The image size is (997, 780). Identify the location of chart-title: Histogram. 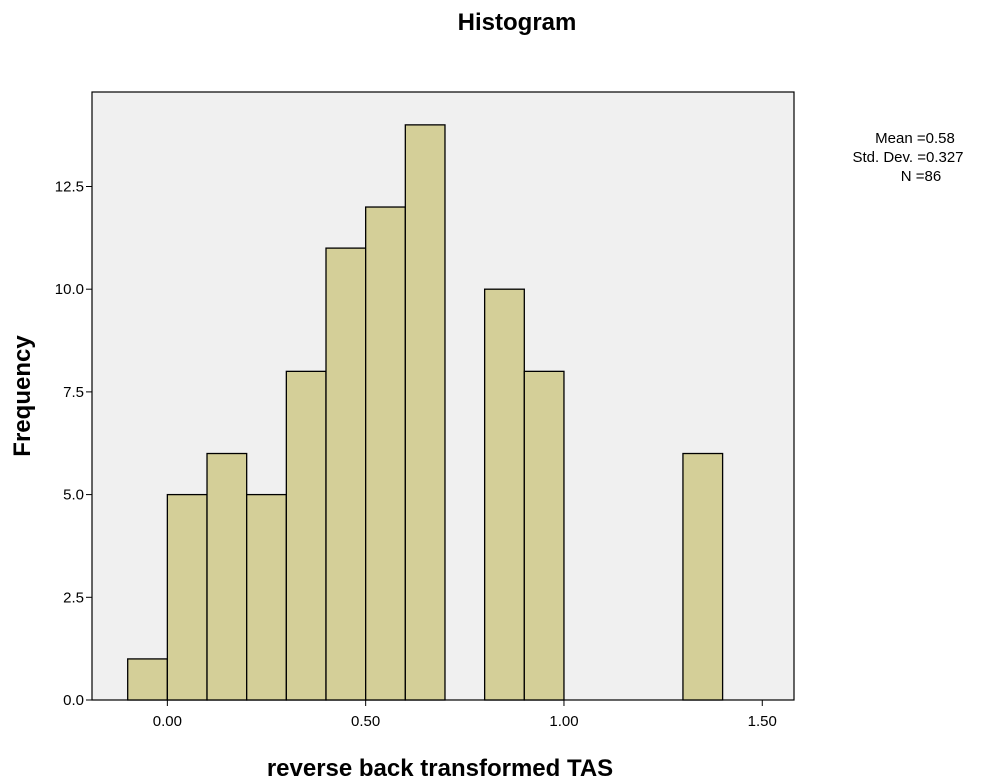
(517, 22).